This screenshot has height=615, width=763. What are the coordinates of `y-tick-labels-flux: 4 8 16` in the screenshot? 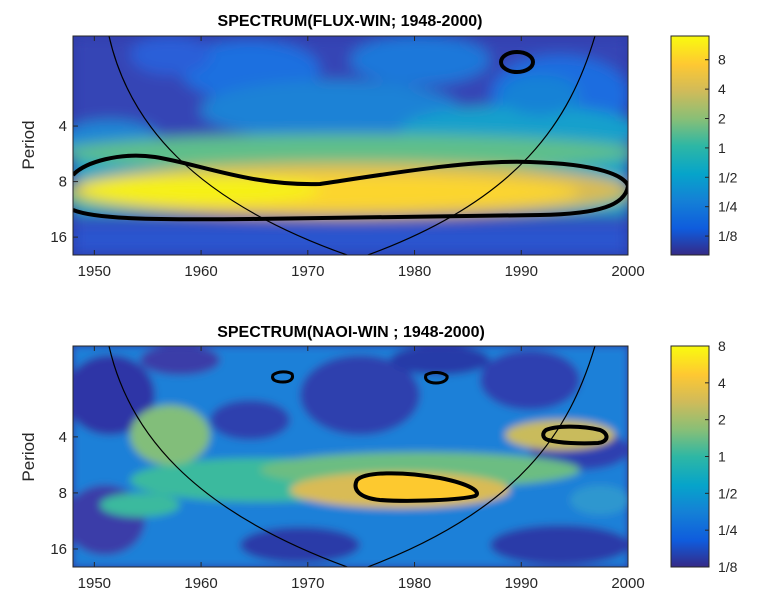 It's located at (64, 182).